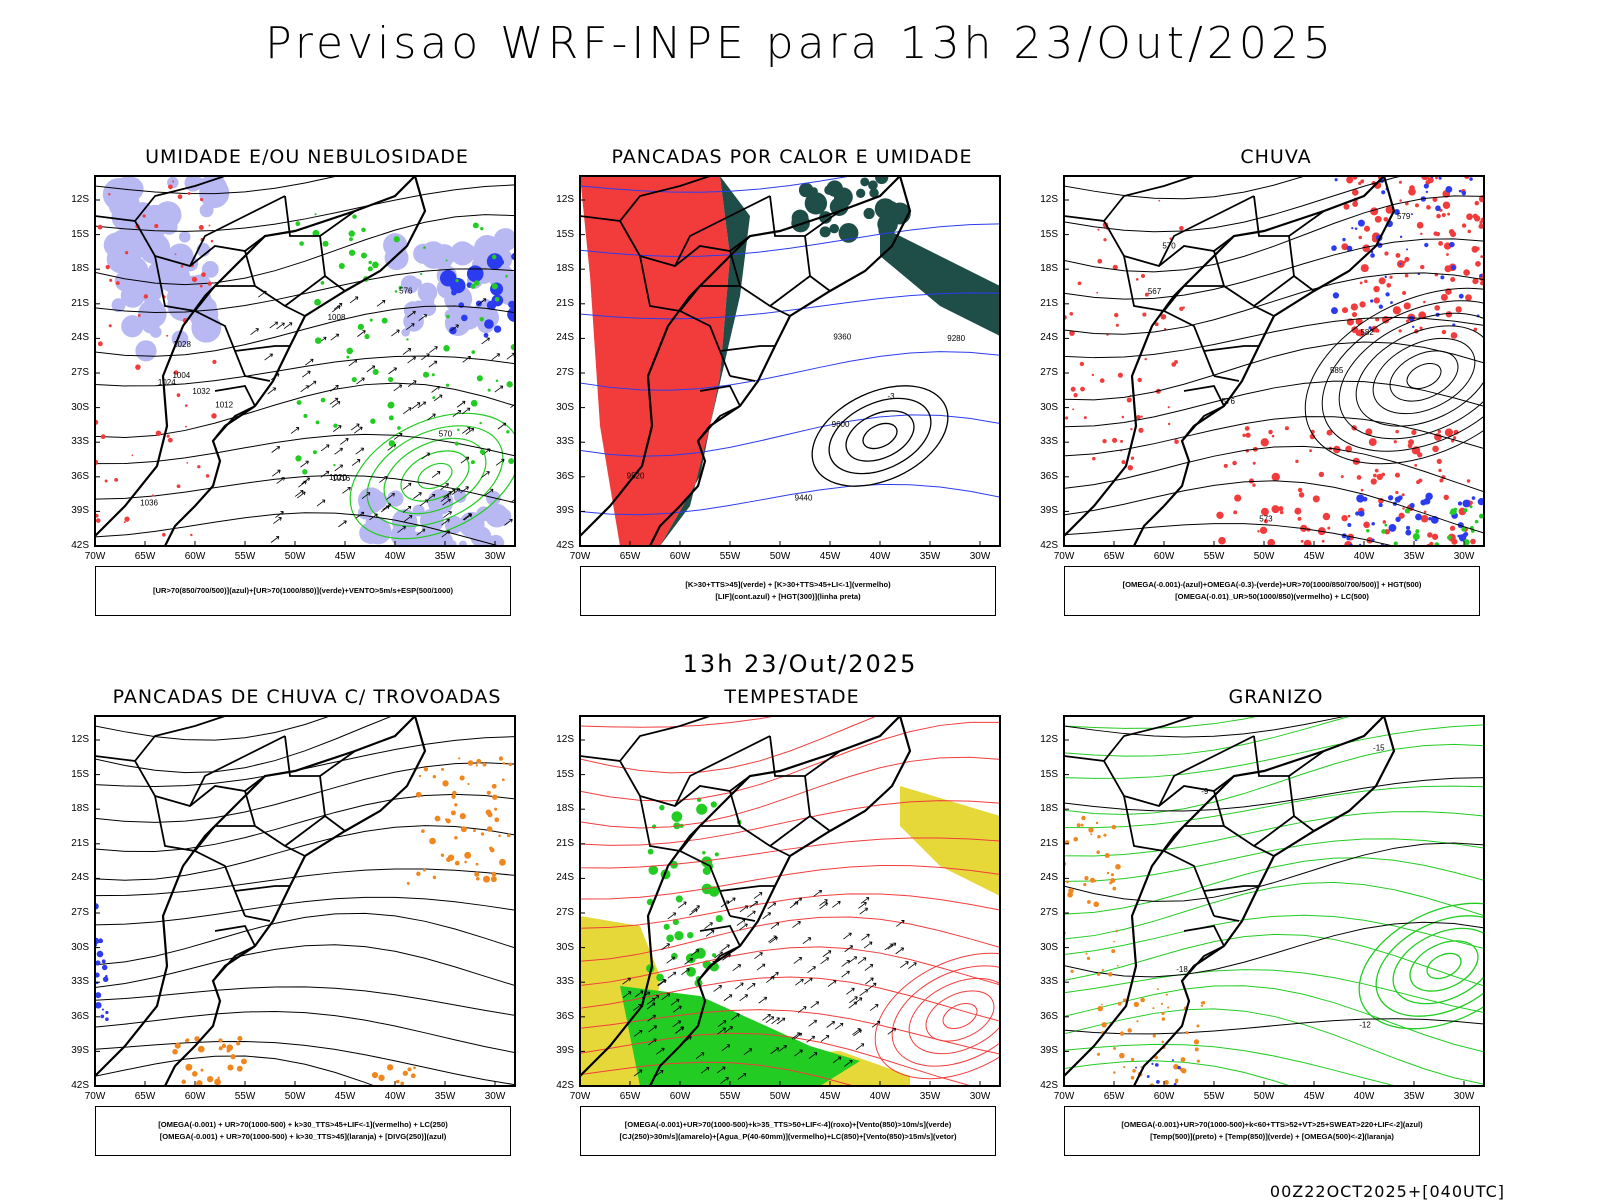  Describe the element at coordinates (338, 477) in the screenshot. I see `contour-label: 1020` at that location.